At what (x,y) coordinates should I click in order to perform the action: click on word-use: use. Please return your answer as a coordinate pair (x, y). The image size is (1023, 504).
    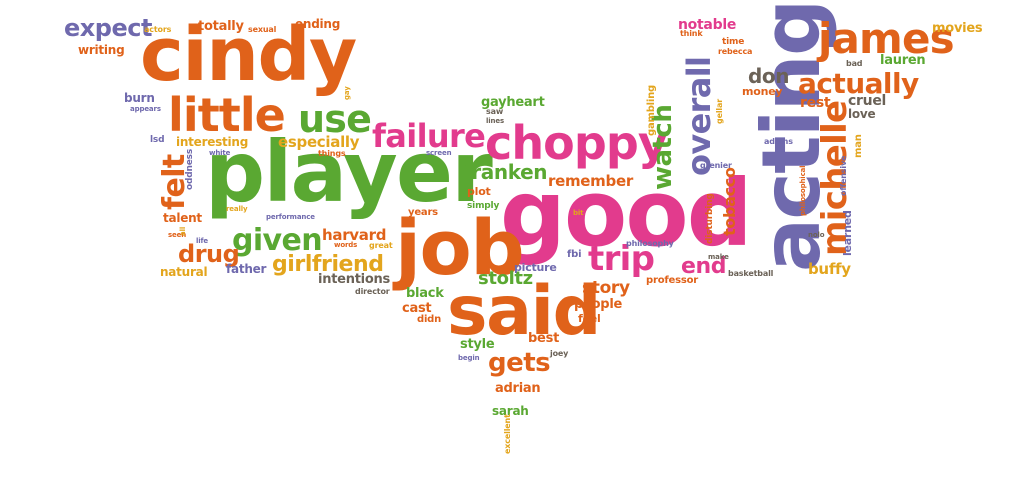
    Looking at the image, I should click on (335, 119).